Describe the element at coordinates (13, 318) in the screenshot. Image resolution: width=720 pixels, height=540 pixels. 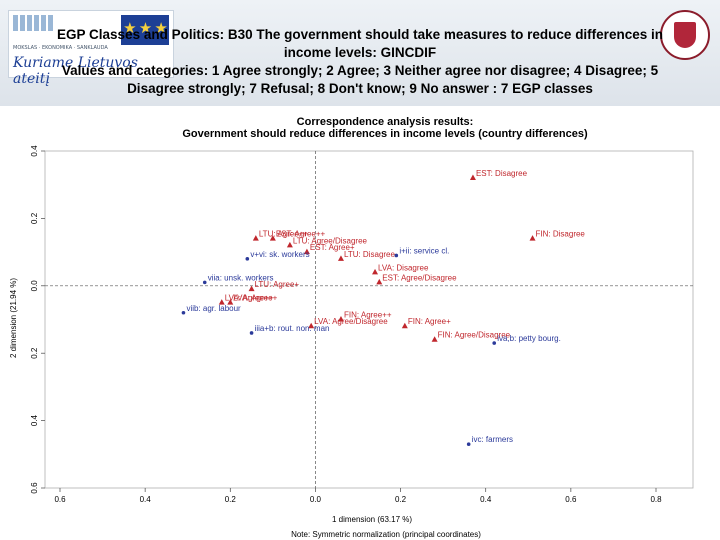
I see `y-axis-label: 2 dimension (21.94 %)` at that location.